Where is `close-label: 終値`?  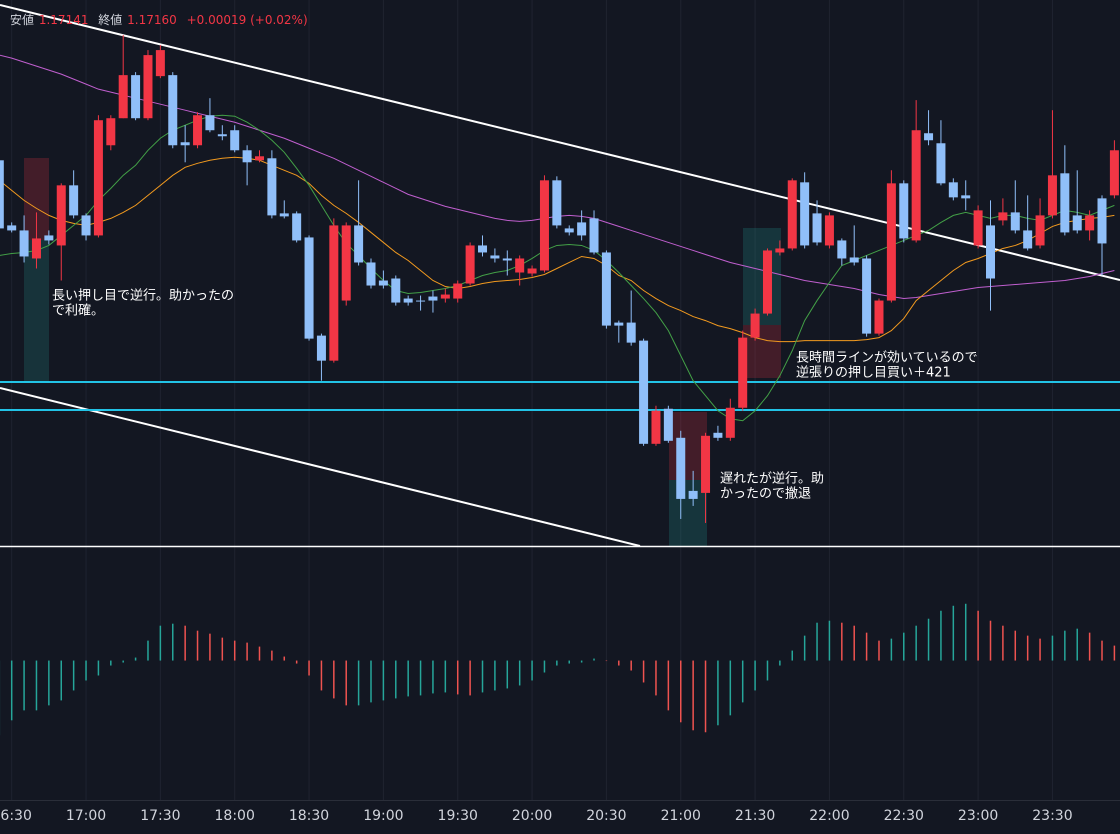
close-label: 終値 is located at coordinates (110, 20).